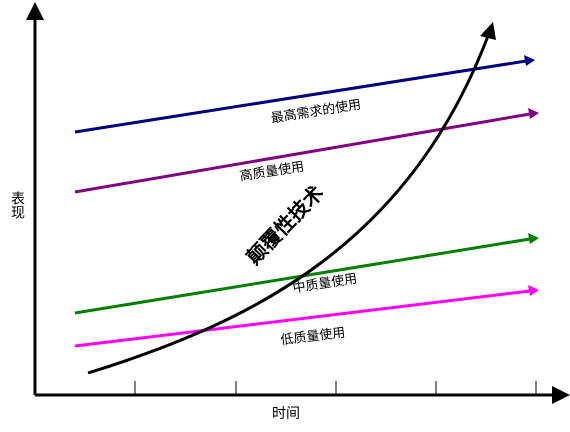  I want to click on curve-label: 颠覆性技术, so click(285, 225).